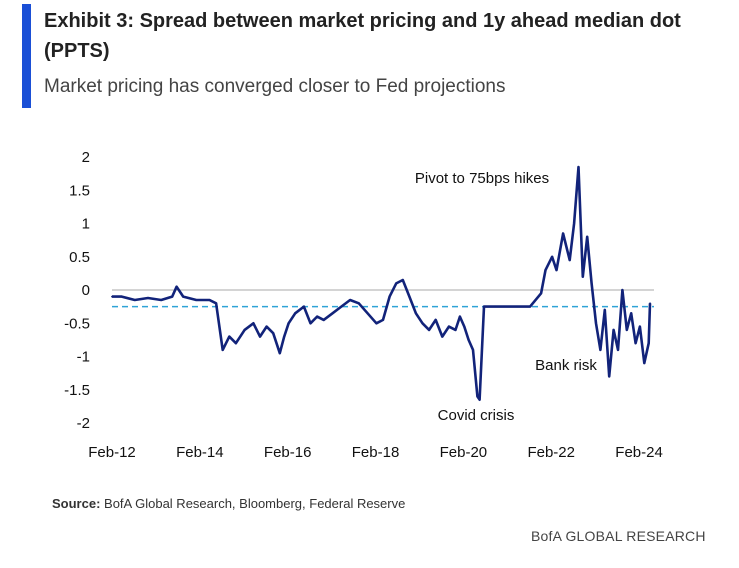 This screenshot has height=568, width=739. What do you see at coordinates (76, 503) in the screenshot?
I see `source-label: Source:` at bounding box center [76, 503].